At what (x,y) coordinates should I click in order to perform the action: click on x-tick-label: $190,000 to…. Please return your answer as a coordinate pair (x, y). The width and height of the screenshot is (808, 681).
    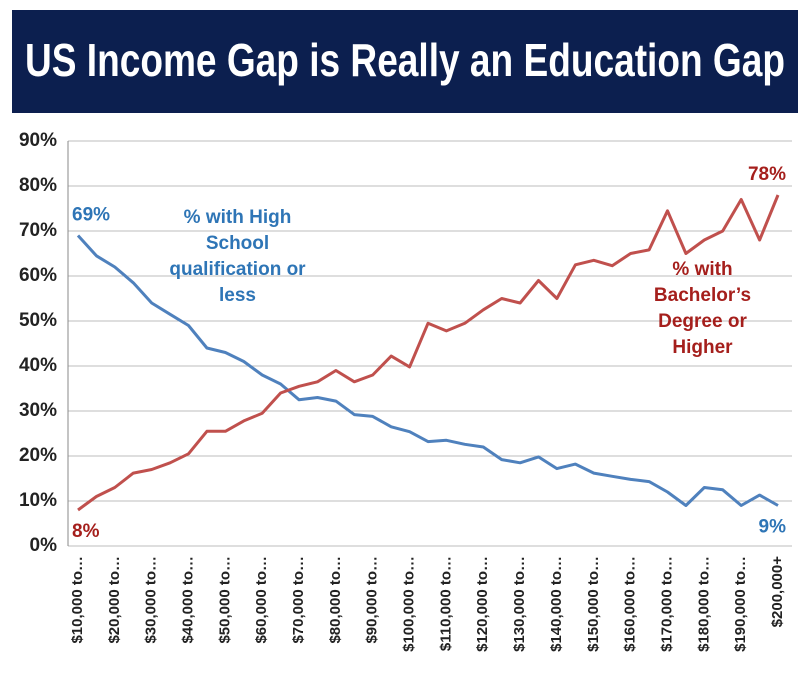
    Looking at the image, I should click on (740, 604).